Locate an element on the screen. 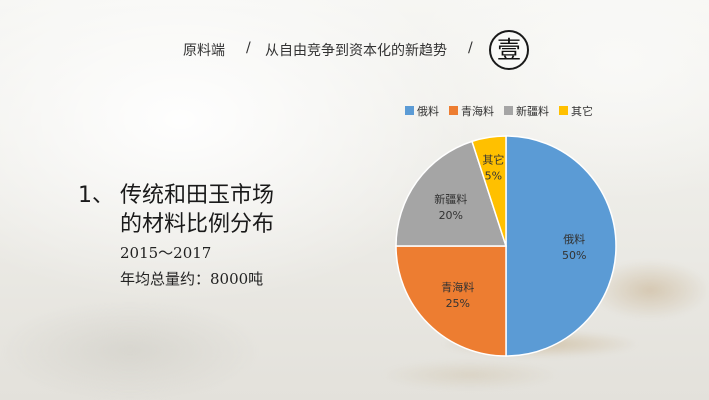 The width and height of the screenshot is (709, 400). year-range: 2015～2017 is located at coordinates (166, 253).